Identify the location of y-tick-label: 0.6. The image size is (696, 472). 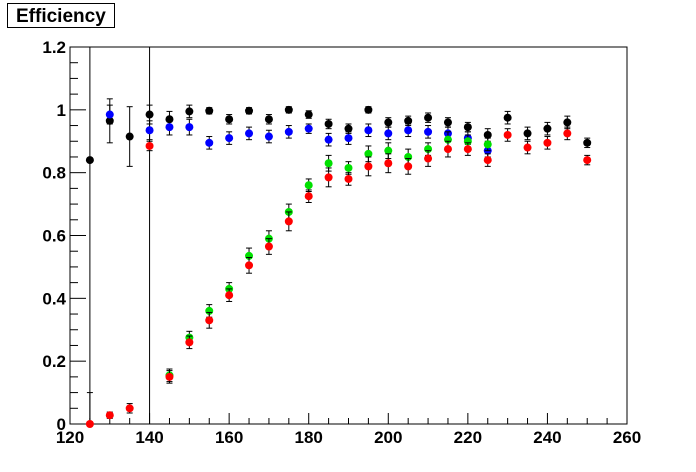
(54, 236).